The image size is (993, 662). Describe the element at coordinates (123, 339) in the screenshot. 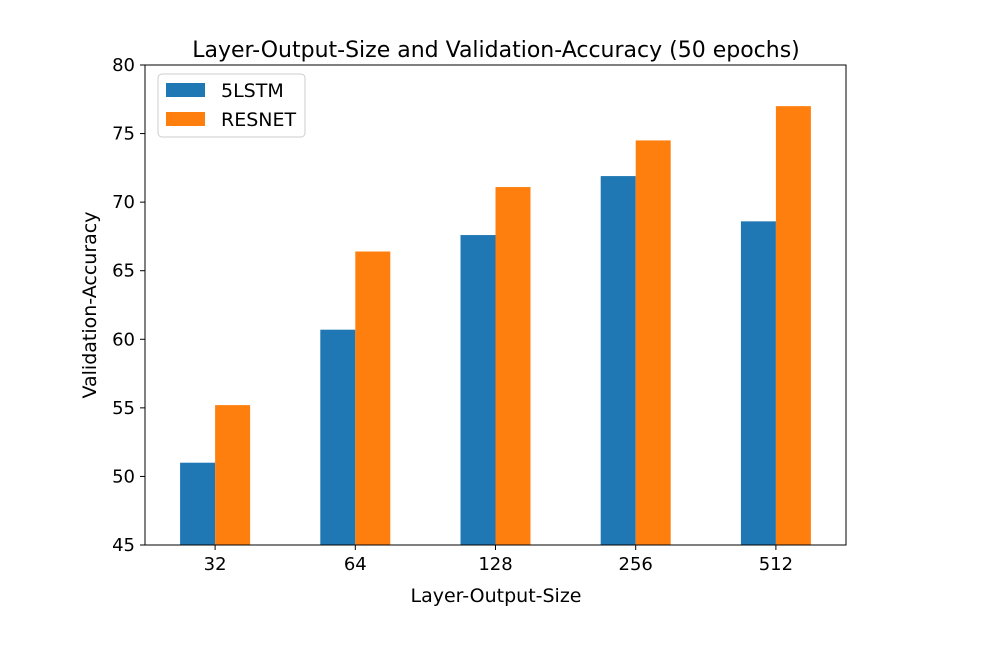

I see `y-tick-label-60: 60` at that location.